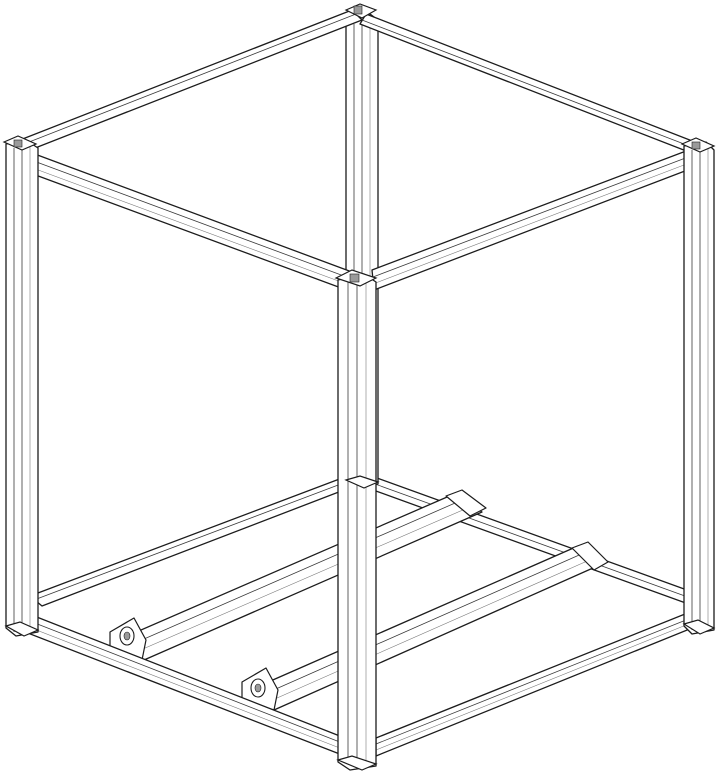 The image size is (720, 775). I want to click on top-beam-front-left, so click(187, 221).